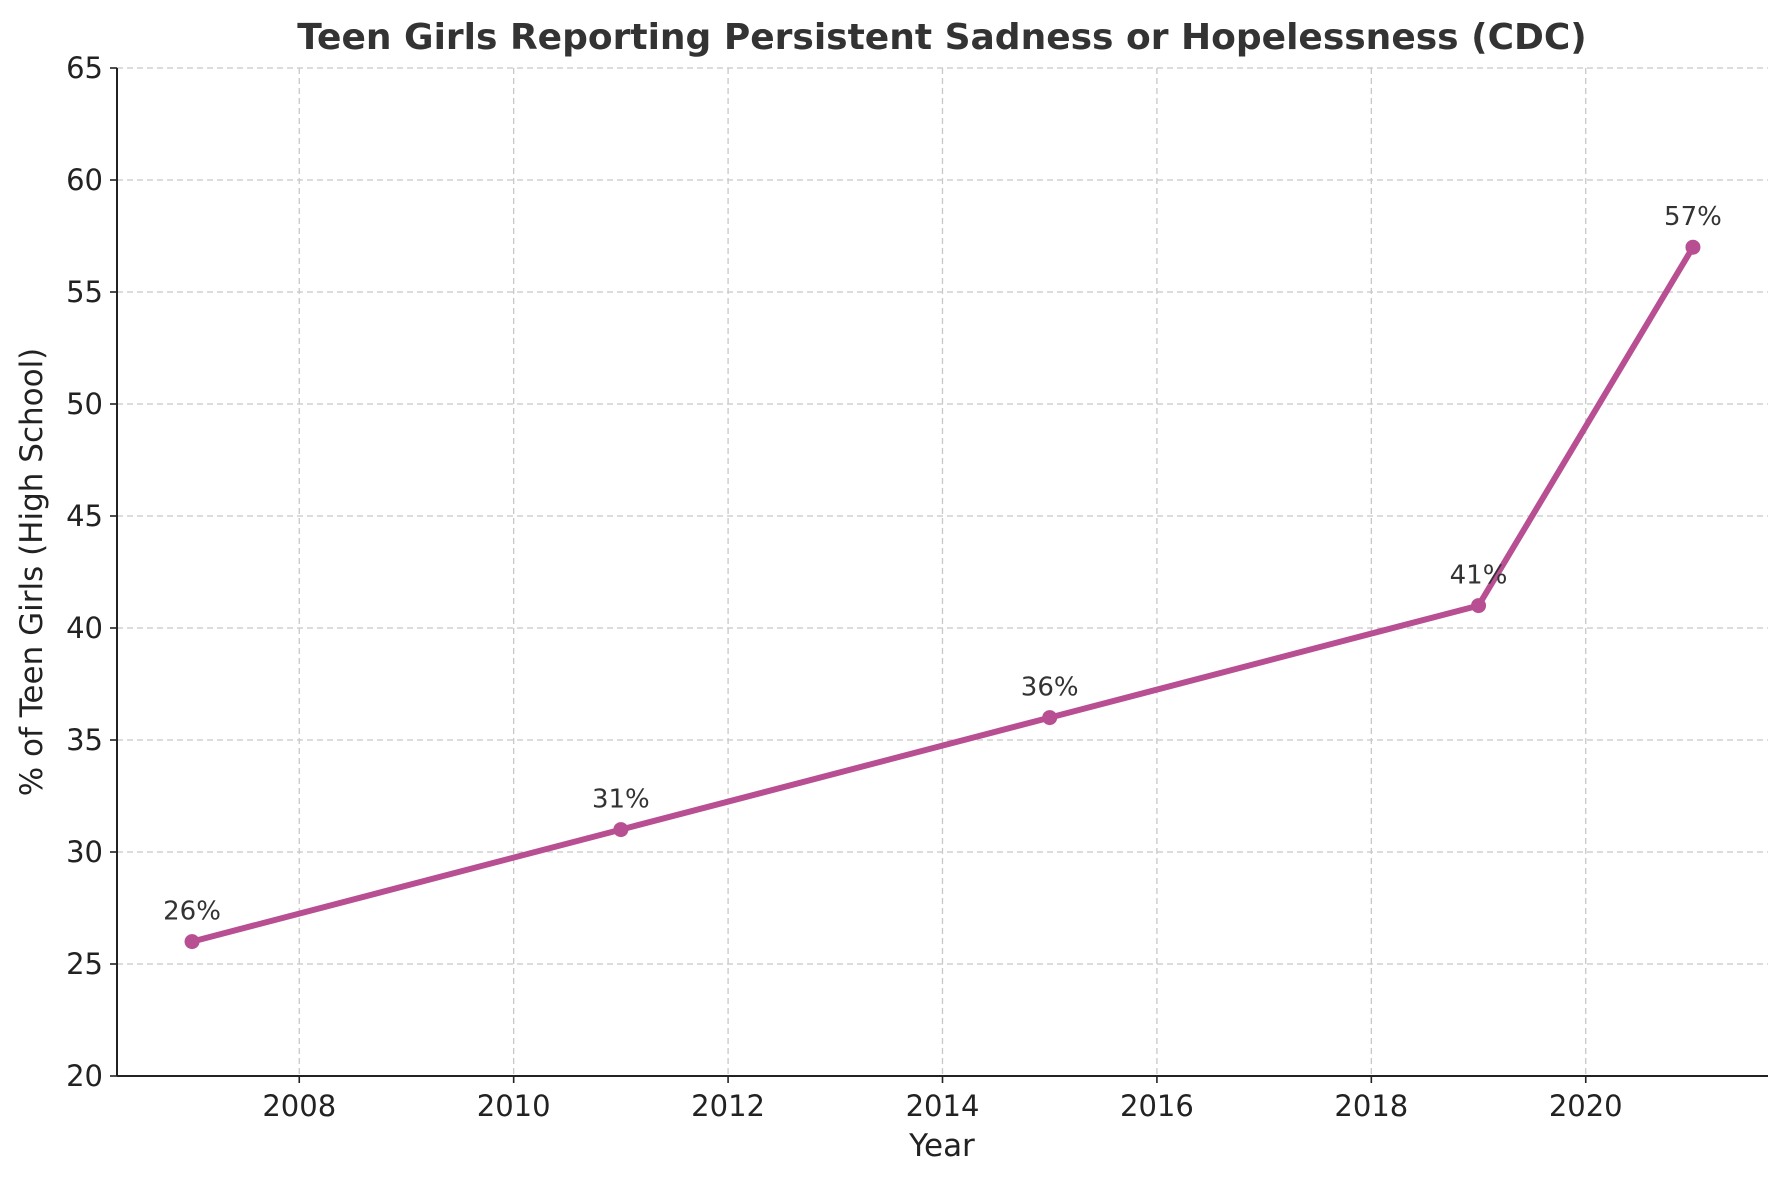  I want to click on x-tick-label: 2012, so click(728, 1106).